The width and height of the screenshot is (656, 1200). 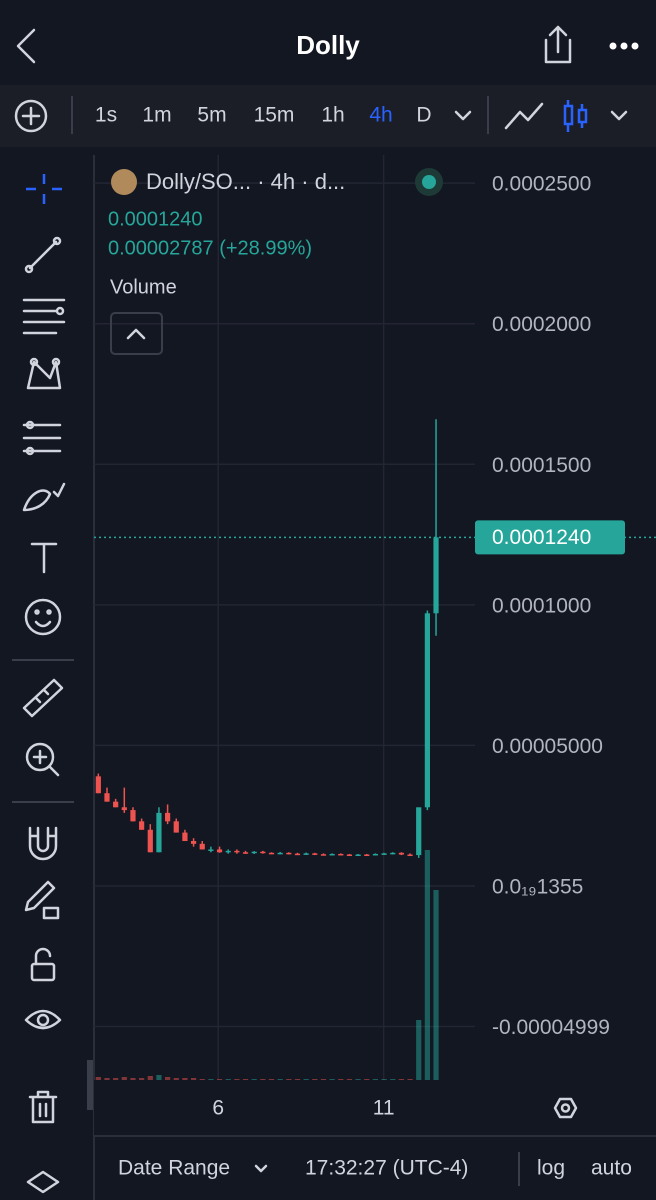 What do you see at coordinates (218, 1108) in the screenshot?
I see `x-tick-label: 6` at bounding box center [218, 1108].